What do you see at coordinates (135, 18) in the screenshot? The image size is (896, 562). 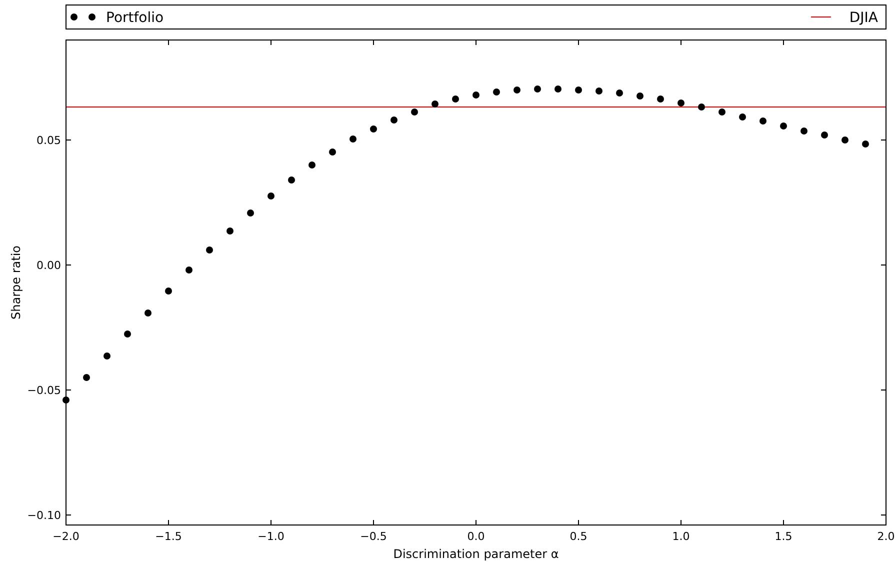 I see `legend-label: Portfolio` at bounding box center [135, 18].